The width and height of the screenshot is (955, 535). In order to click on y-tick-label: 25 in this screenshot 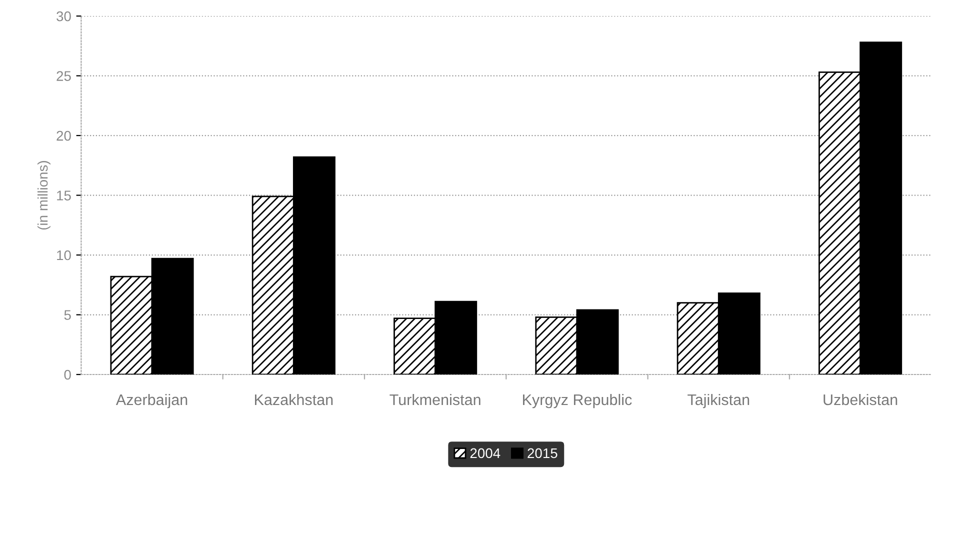, I will do `click(63, 76)`.